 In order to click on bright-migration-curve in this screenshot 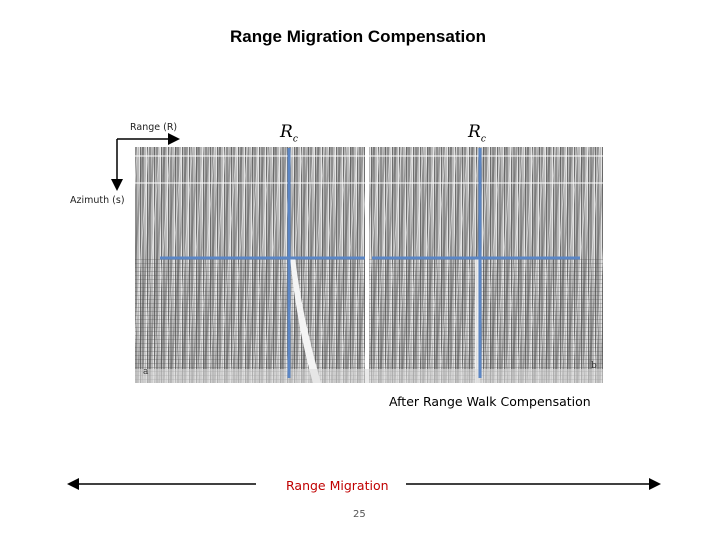, I will do `click(305, 320)`.